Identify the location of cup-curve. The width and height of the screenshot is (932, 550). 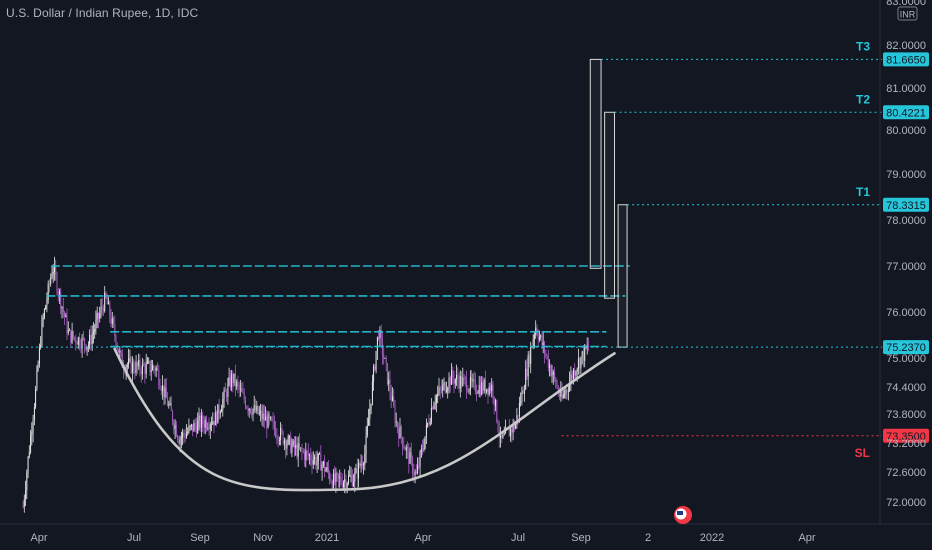
(364, 419).